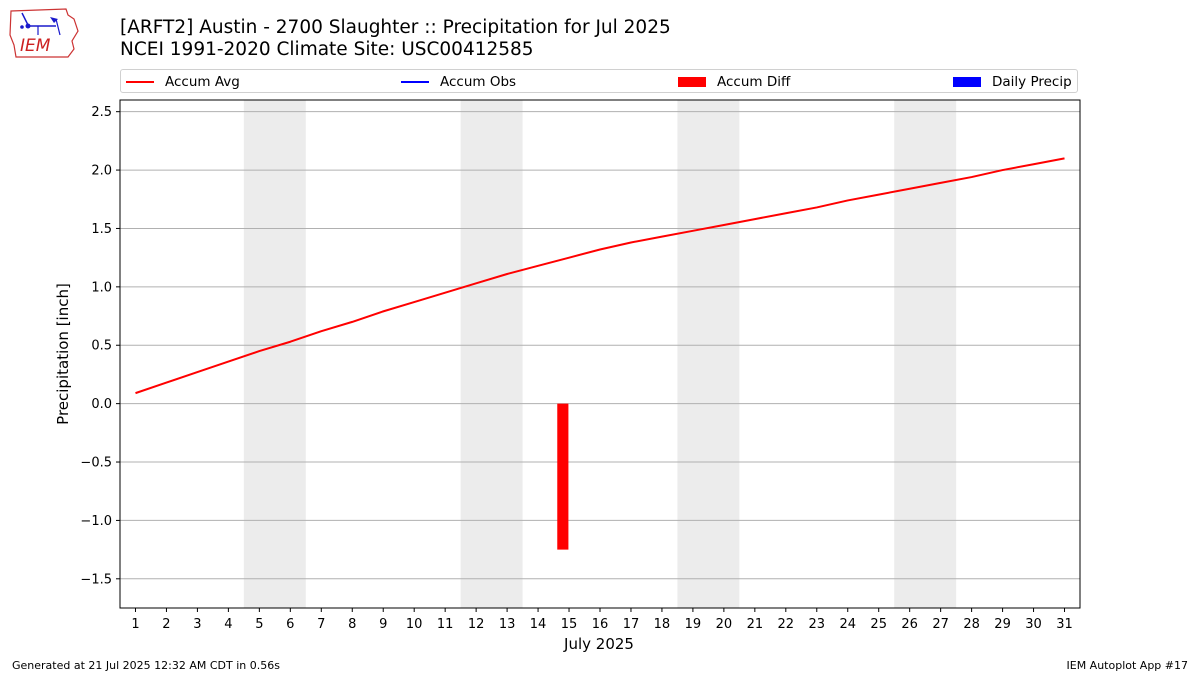 The image size is (1200, 675). Describe the element at coordinates (878, 624) in the screenshot. I see `x-tick-label: 25` at that location.